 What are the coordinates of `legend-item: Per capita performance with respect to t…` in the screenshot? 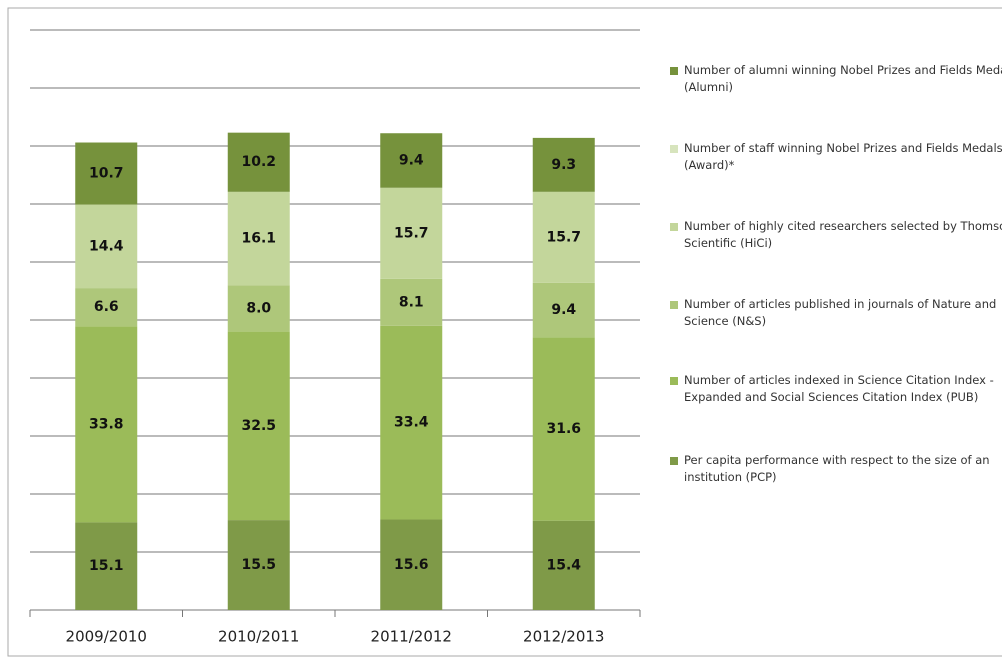 It's located at (836, 469).